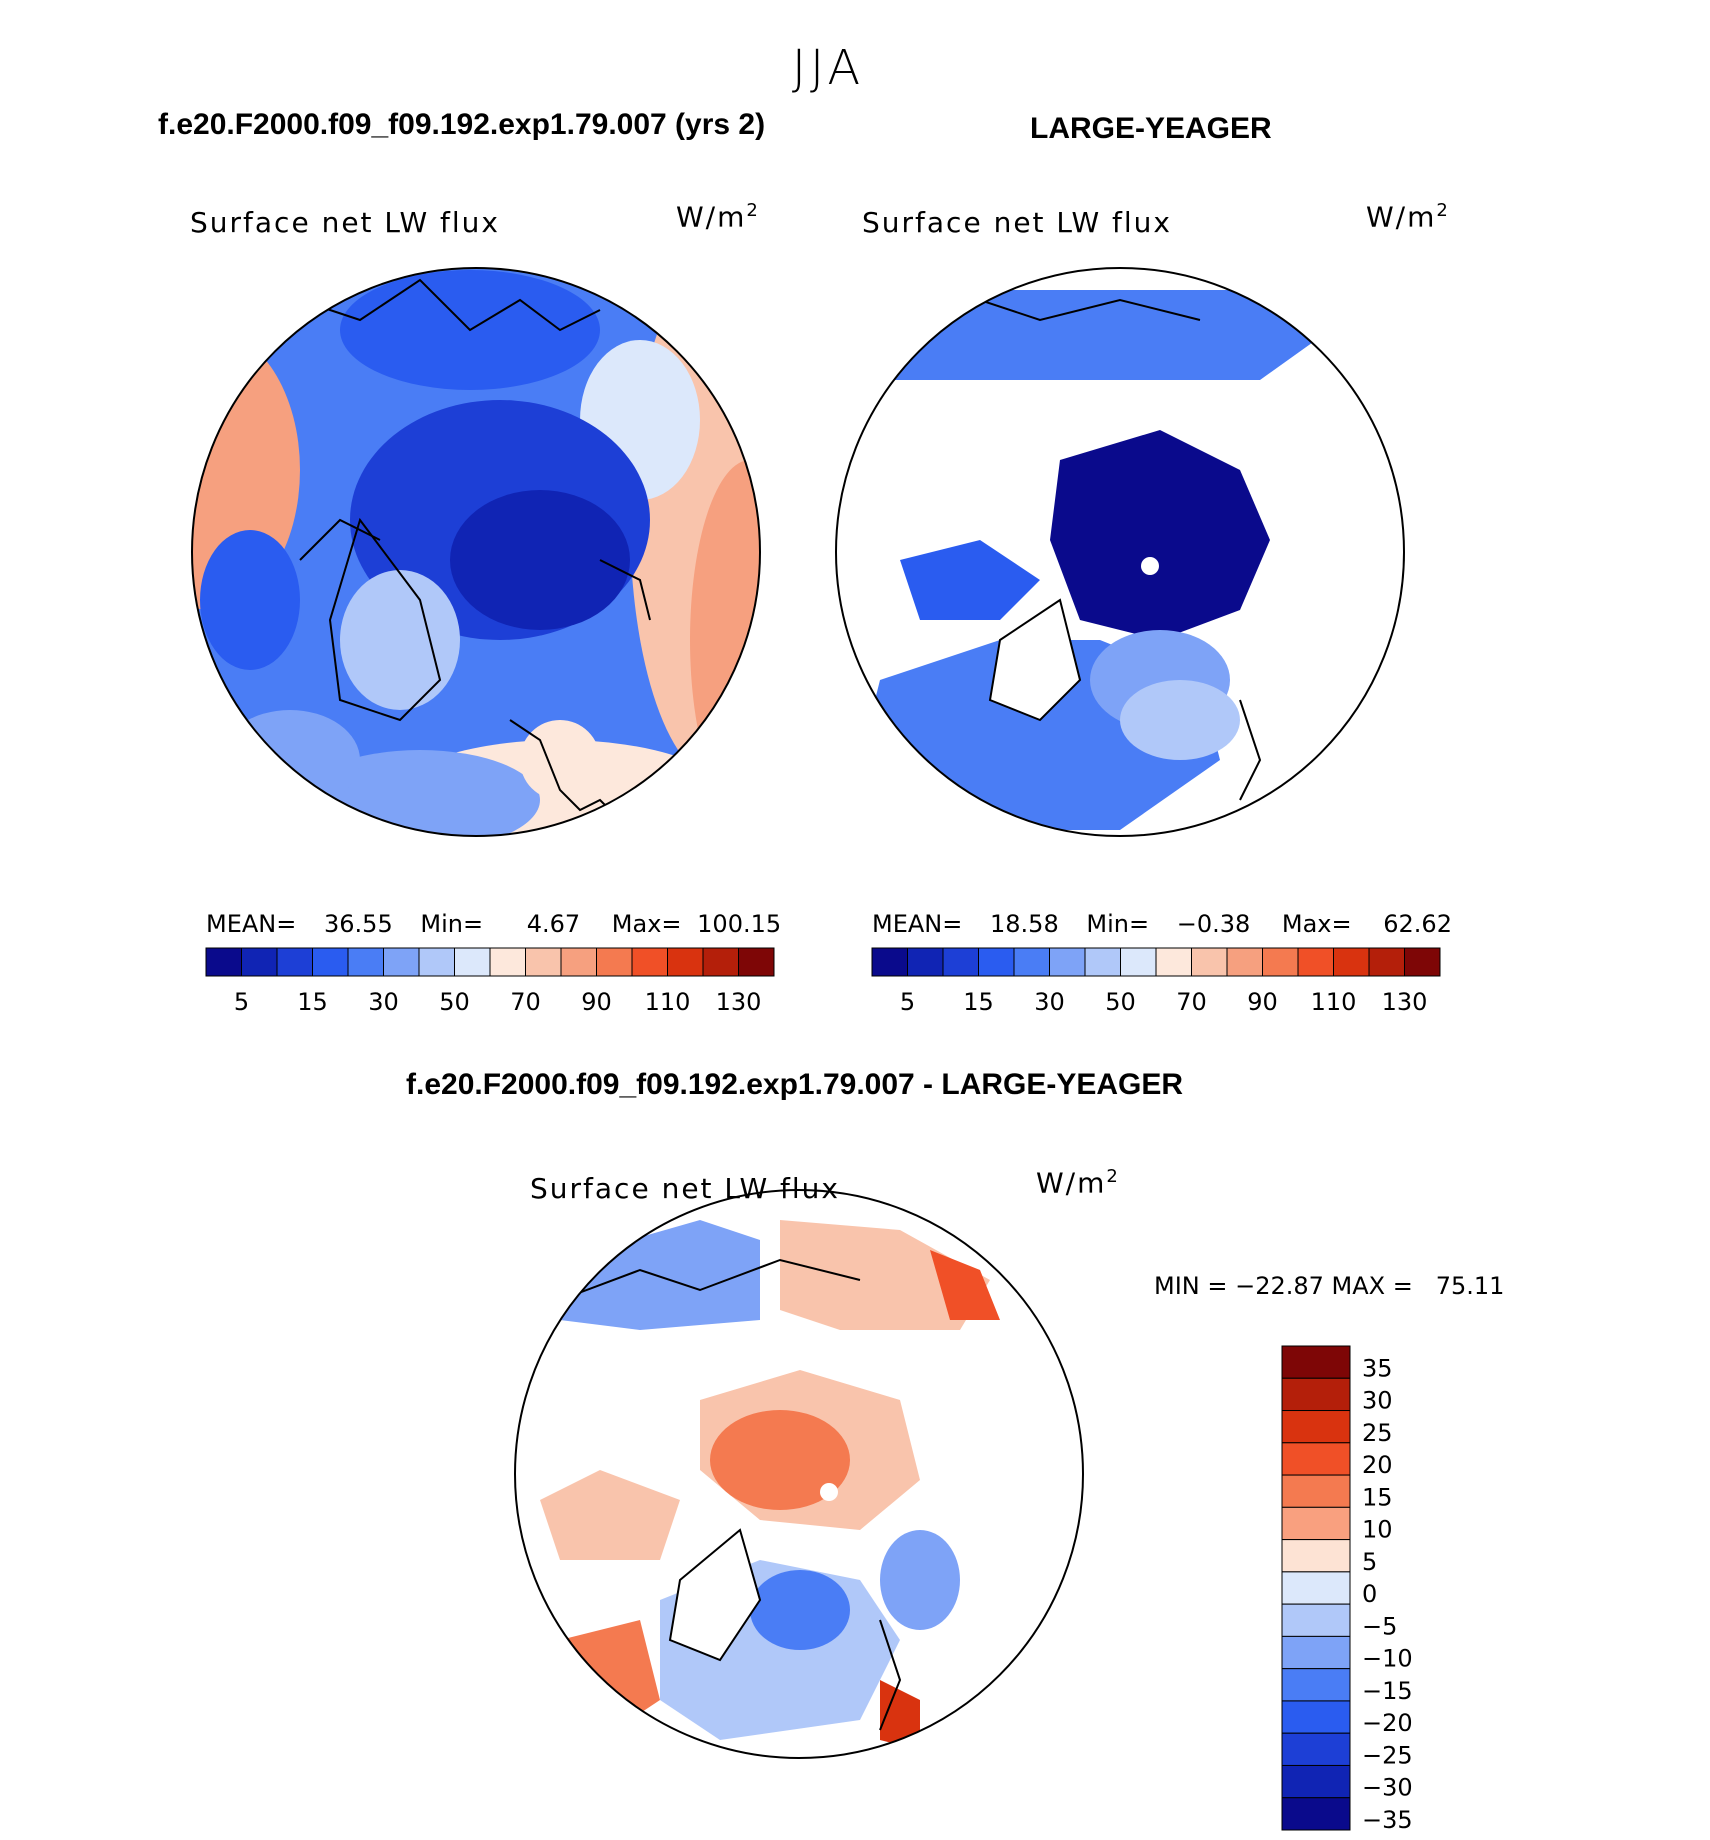  What do you see at coordinates (1401, 217) in the screenshot?
I see `panel2-units-base: W/m` at bounding box center [1401, 217].